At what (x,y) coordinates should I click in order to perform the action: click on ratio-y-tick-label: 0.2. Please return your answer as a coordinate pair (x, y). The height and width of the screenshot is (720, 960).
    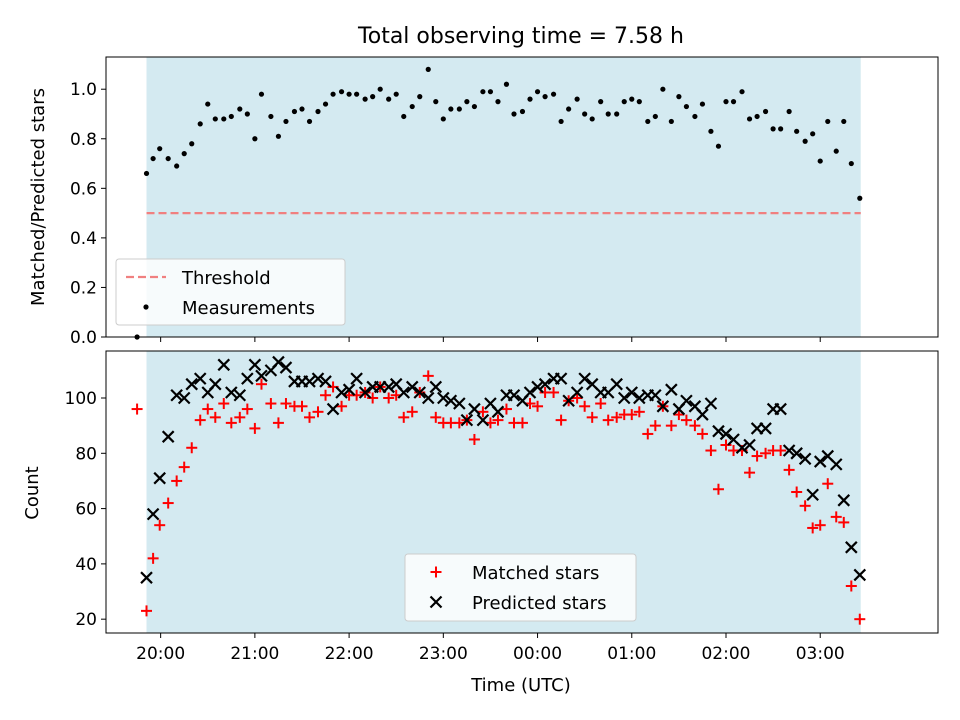
    Looking at the image, I should click on (83, 288).